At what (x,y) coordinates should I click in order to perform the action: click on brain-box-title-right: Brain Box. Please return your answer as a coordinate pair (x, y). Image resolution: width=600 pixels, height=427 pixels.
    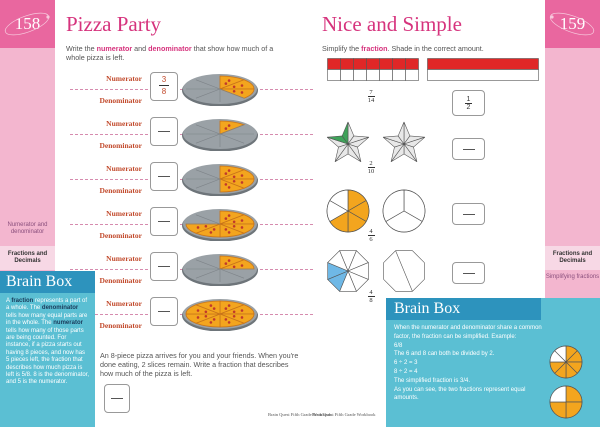
    Looking at the image, I should click on (427, 308).